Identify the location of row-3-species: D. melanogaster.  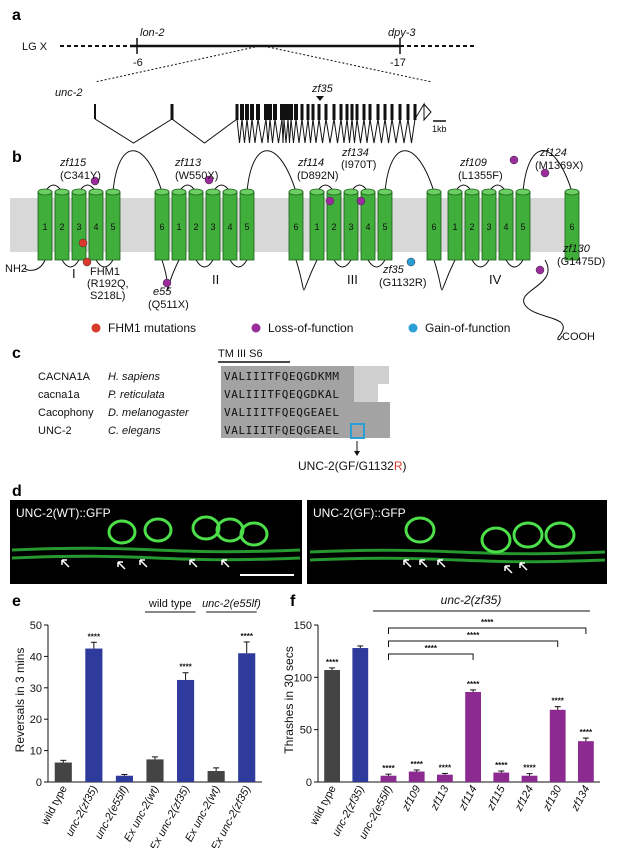
(149, 413).